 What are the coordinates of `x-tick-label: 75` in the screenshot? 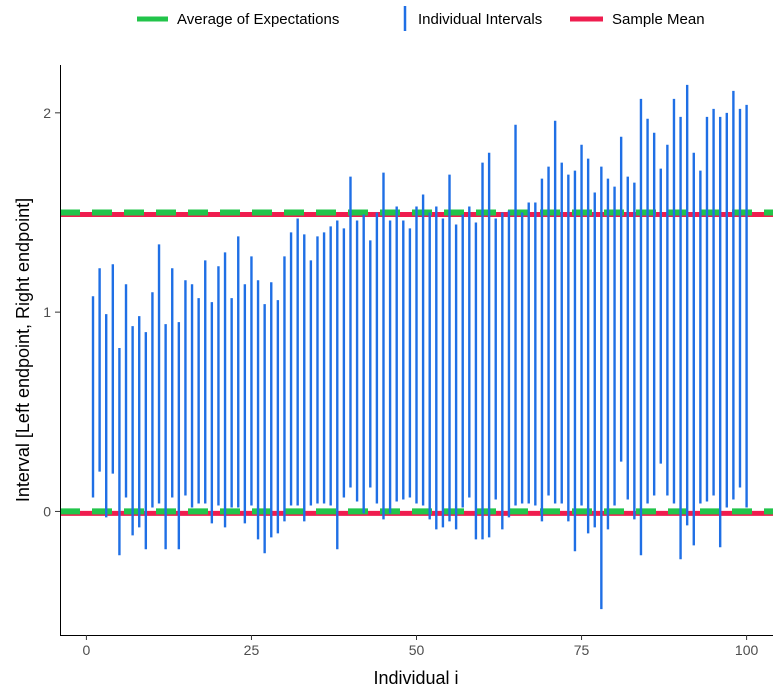 It's located at (582, 650).